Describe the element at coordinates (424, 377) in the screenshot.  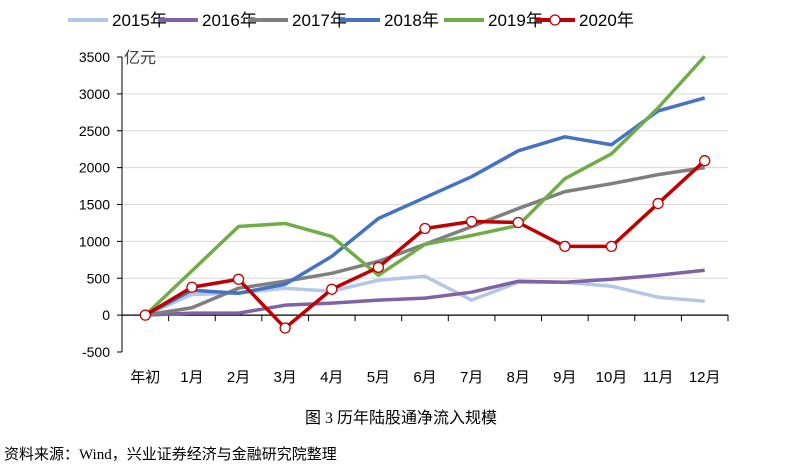
I see `x-tick-label: 6月` at that location.